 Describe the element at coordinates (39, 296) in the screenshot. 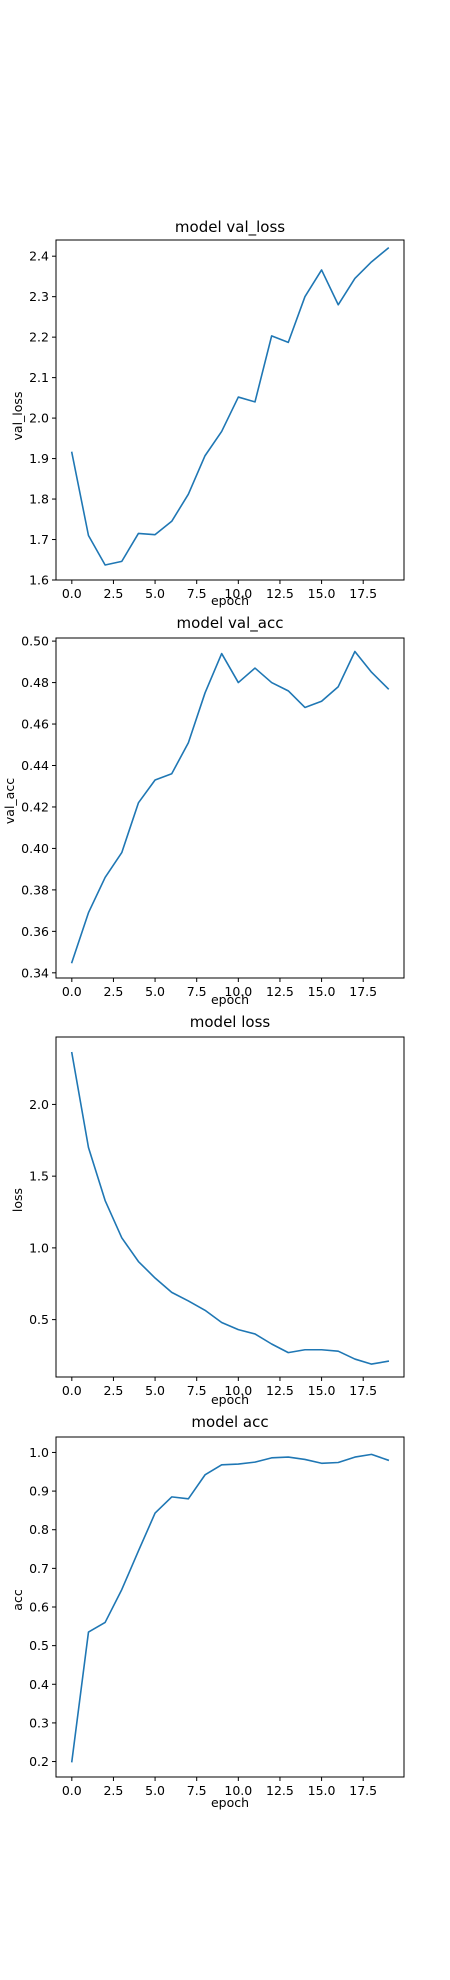

I see `y-tick-label: 2.3` at that location.